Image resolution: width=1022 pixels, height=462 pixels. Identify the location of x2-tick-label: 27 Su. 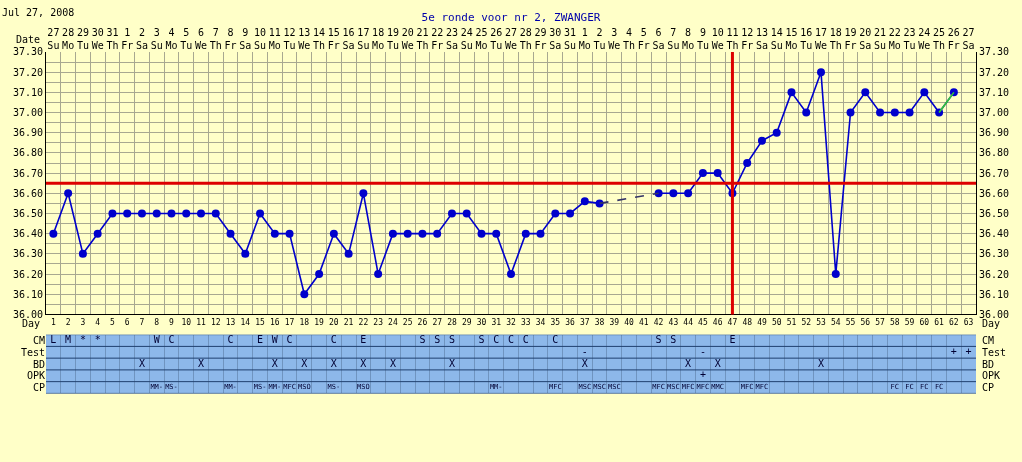
(53, 38).